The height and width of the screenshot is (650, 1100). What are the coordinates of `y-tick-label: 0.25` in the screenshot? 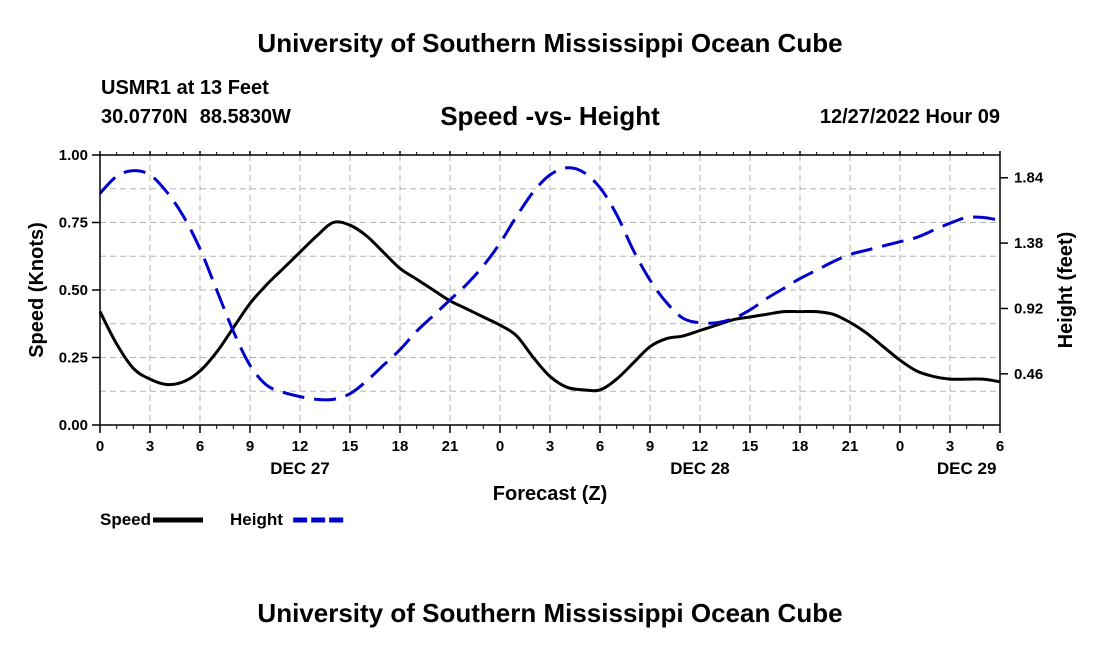 It's located at (73, 358).